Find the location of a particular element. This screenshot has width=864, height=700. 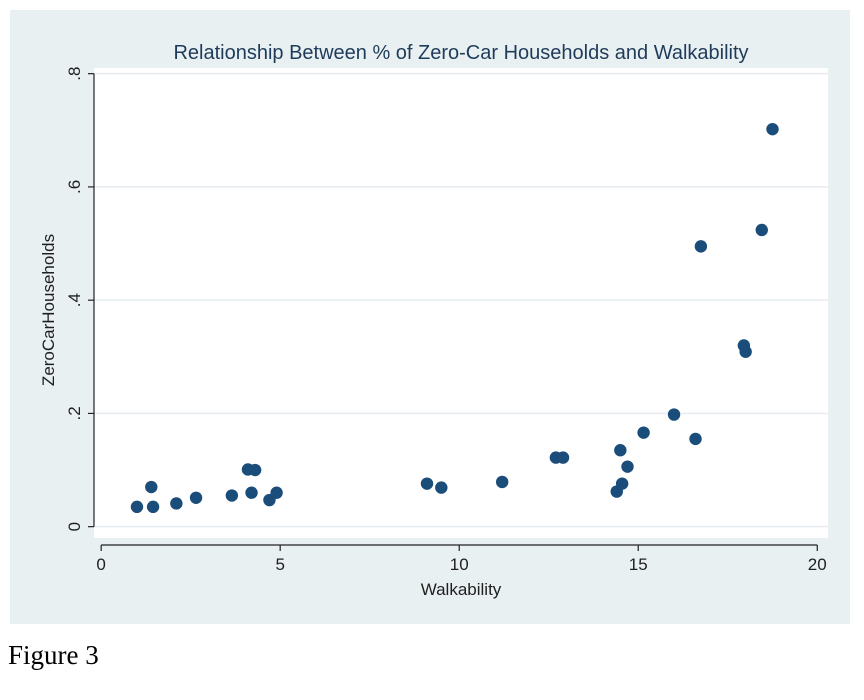

x-tick-label-3: 15 is located at coordinates (638, 564).